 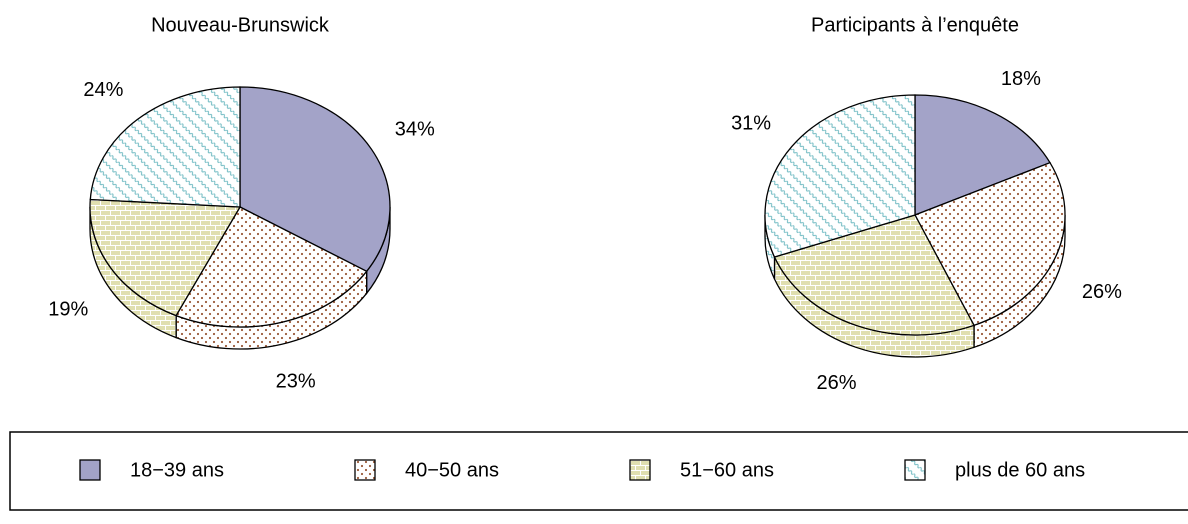 I want to click on data-label: 31%, so click(x=751, y=123).